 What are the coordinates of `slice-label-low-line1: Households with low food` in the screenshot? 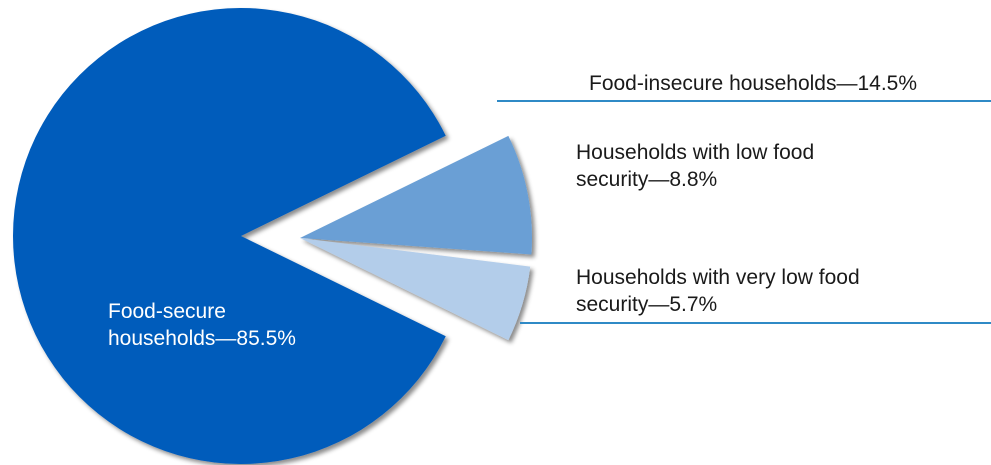 It's located at (695, 152).